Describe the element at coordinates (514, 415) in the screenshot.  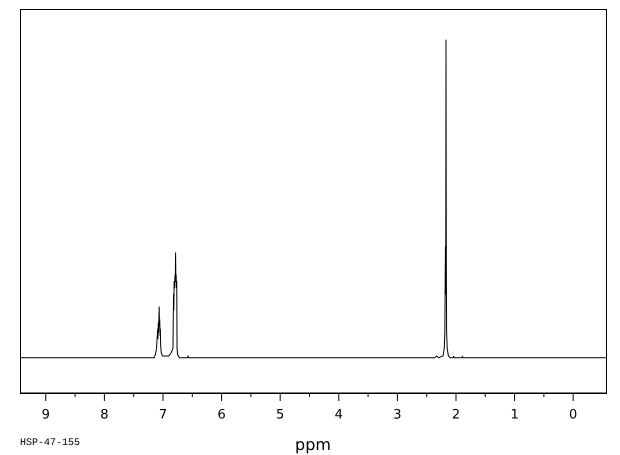
I see `x-tick-label: 1` at that location.